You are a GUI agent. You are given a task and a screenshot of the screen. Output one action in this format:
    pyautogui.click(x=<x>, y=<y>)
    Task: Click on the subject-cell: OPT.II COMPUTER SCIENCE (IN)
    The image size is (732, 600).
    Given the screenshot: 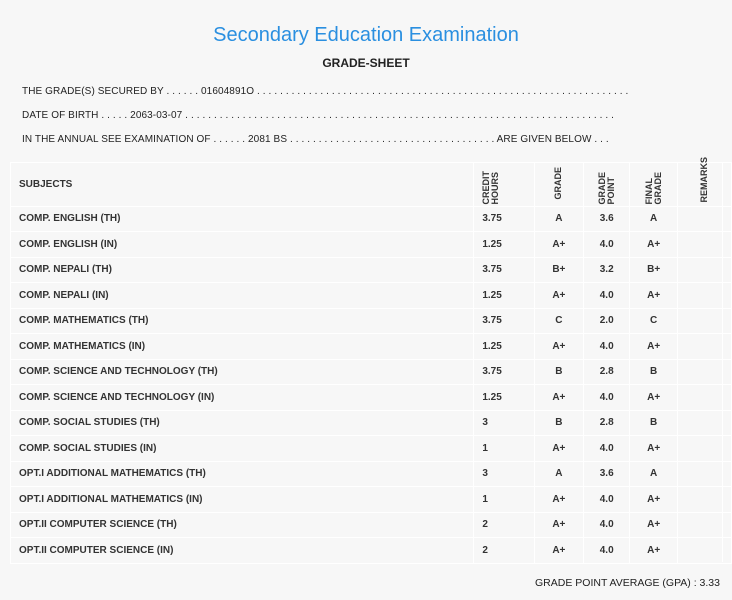 What is the action you would take?
    pyautogui.click(x=242, y=550)
    